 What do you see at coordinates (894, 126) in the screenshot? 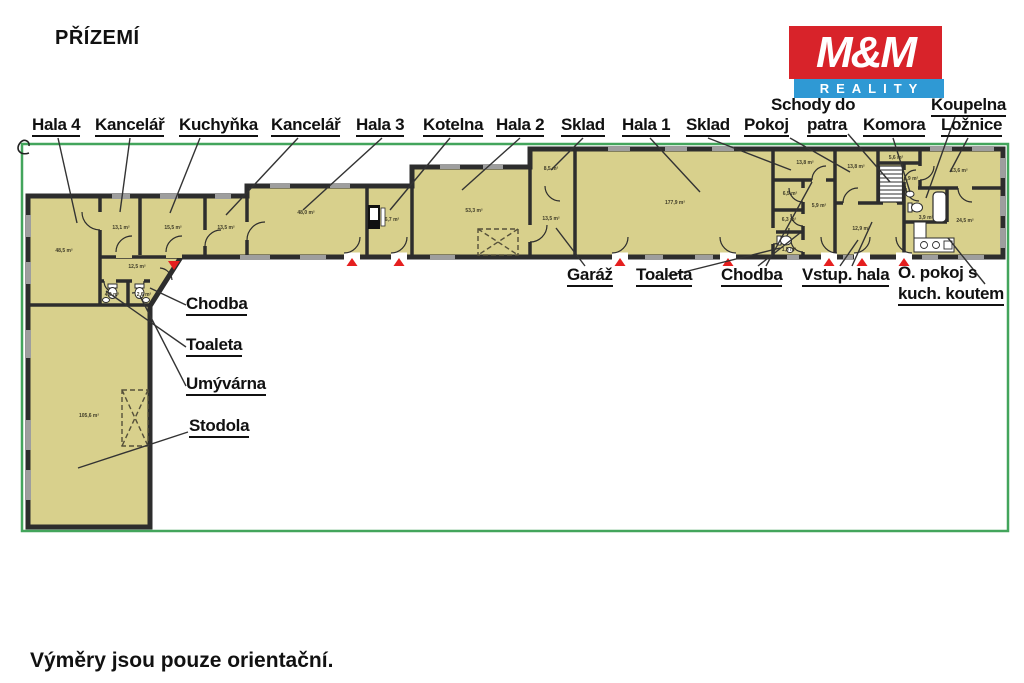
I see `room-label-komora: Komora` at bounding box center [894, 126].